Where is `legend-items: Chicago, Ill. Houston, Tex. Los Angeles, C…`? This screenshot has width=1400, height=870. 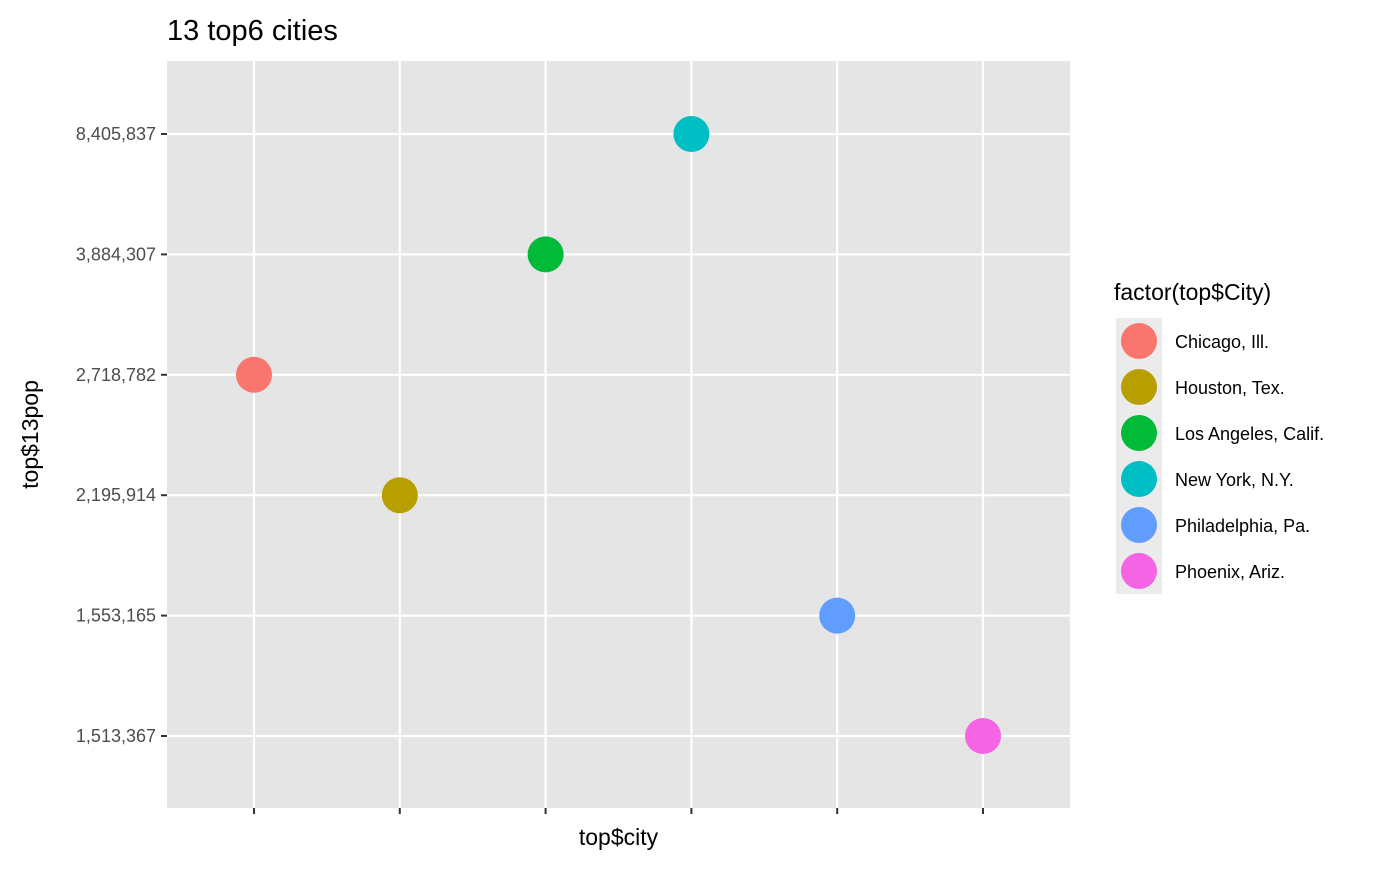
legend-items: Chicago, Ill. Houston, Tex. Los Angeles, C… is located at coordinates (1220, 456).